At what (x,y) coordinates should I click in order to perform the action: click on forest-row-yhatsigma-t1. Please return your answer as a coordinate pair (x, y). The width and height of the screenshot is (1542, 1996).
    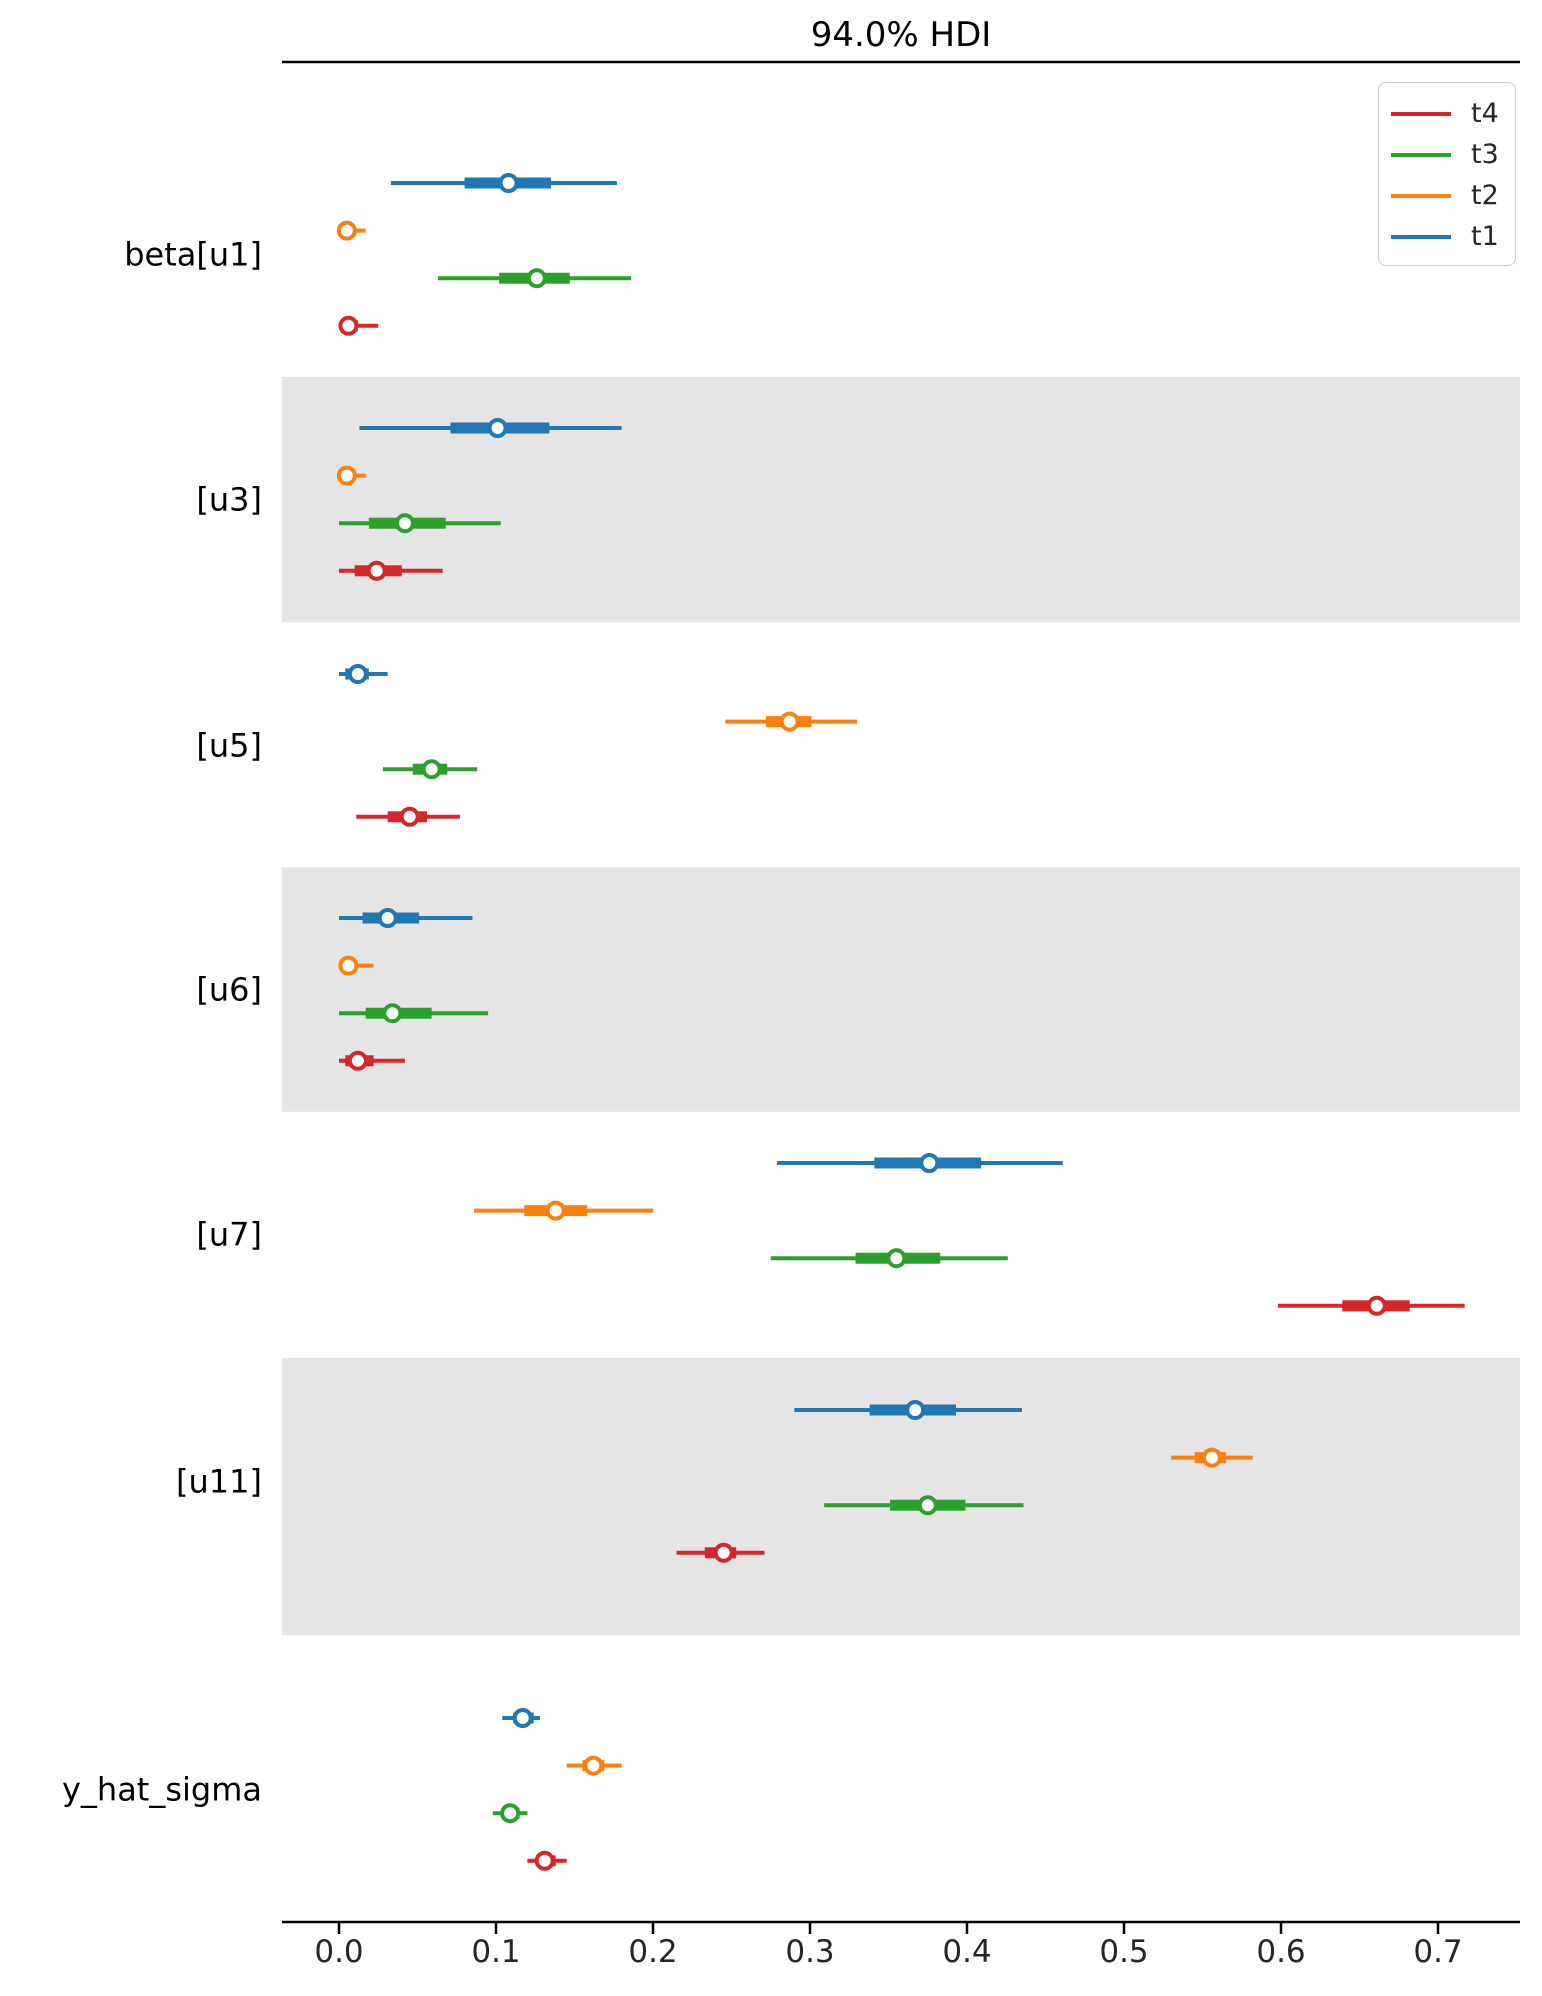
    Looking at the image, I should click on (521, 1718).